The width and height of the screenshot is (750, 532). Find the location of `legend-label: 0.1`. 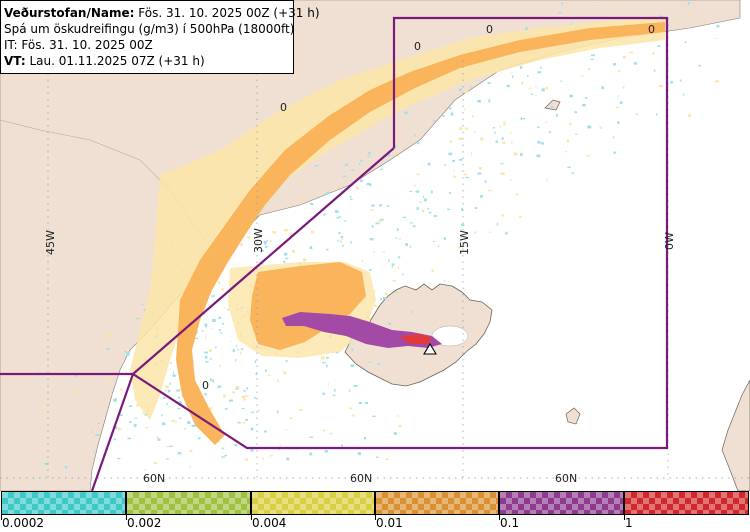

legend-label: 0.1 is located at coordinates (510, 523).